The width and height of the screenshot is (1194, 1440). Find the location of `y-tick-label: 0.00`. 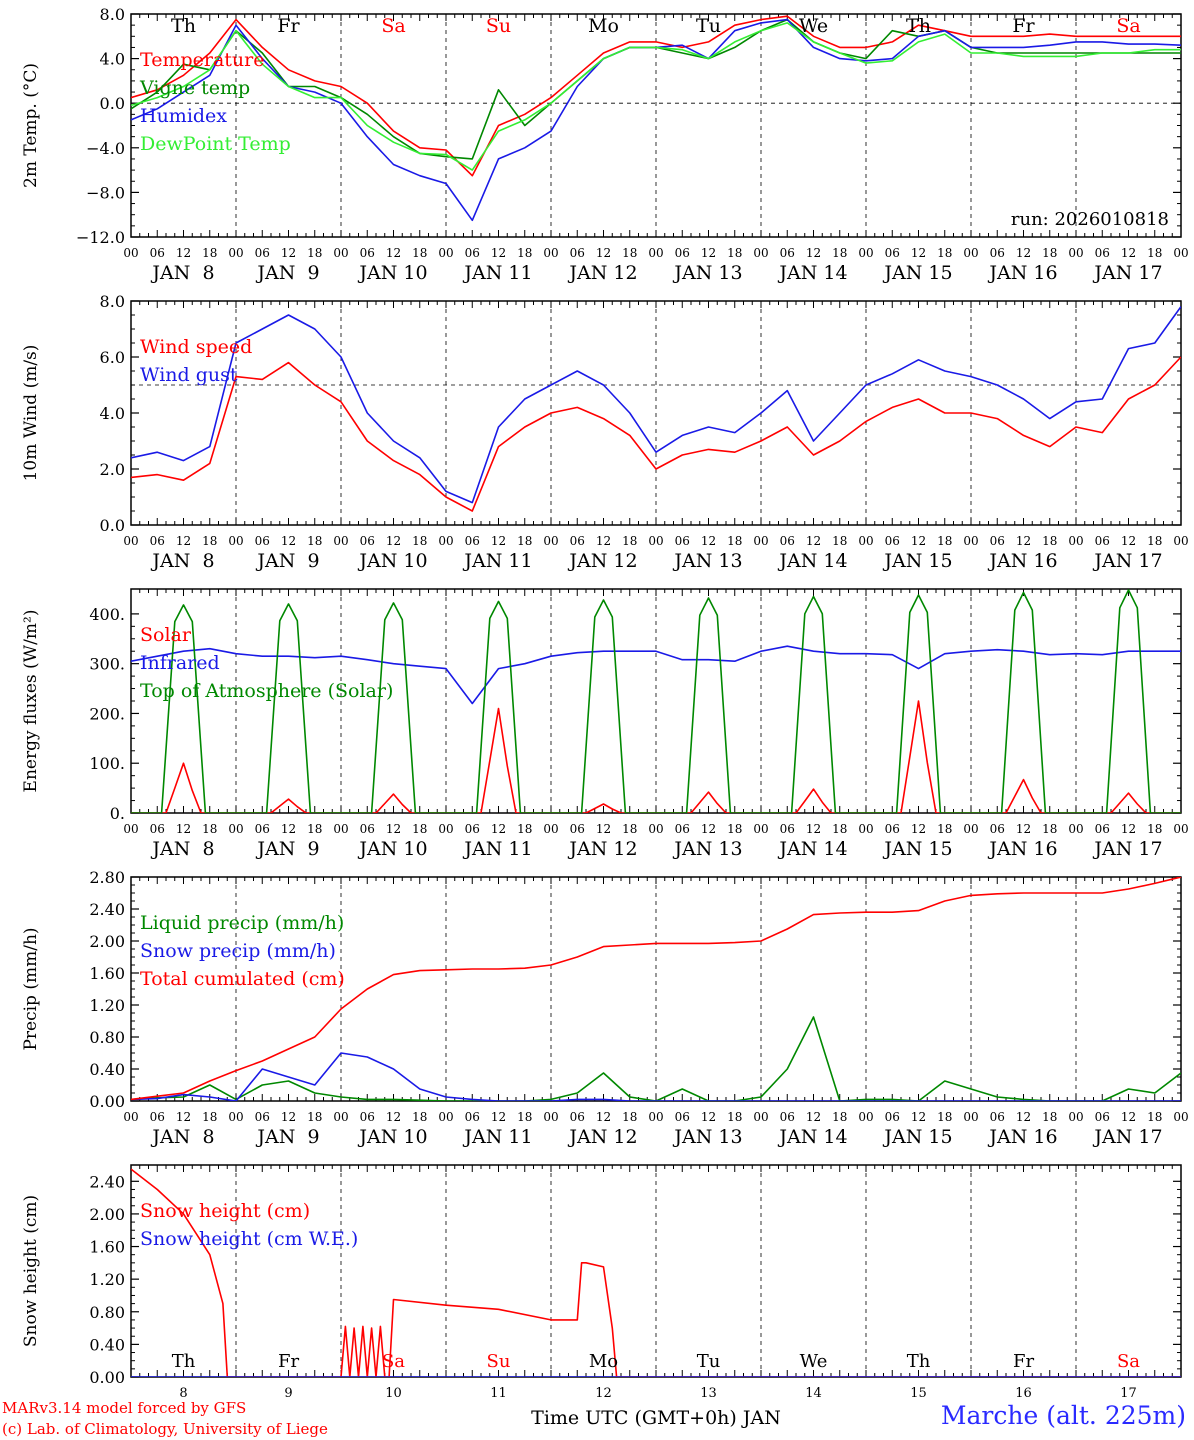

y-tick-label: 0.00 is located at coordinates (107, 1101).